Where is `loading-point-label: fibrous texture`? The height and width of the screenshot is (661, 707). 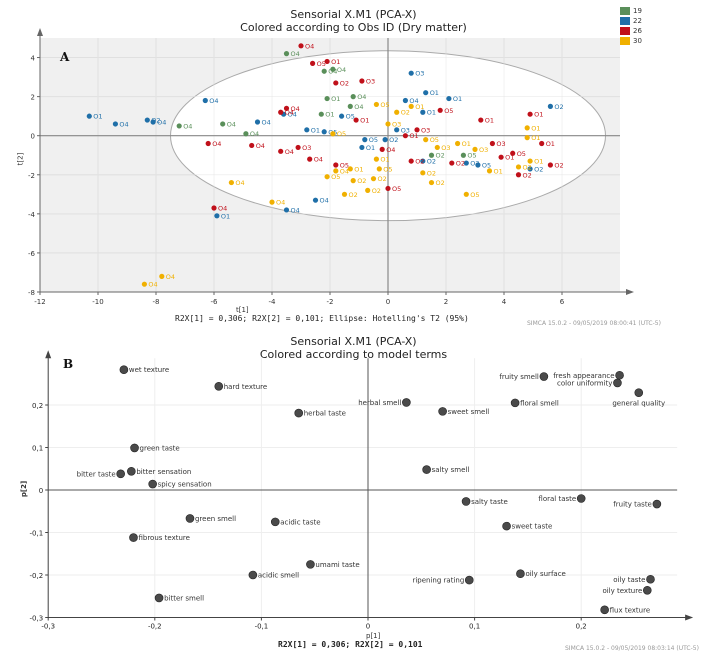
loading-point-label: fibrous texture is located at coordinates (163, 538).